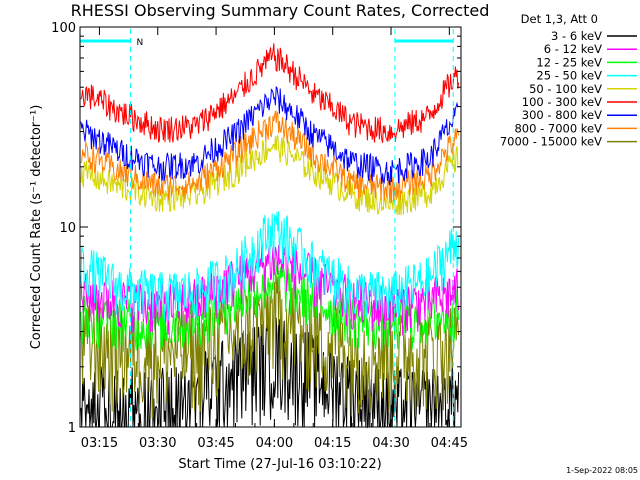  Describe the element at coordinates (569, 76) in the screenshot. I see `legend-label-4: 25 - 50 keV` at that location.